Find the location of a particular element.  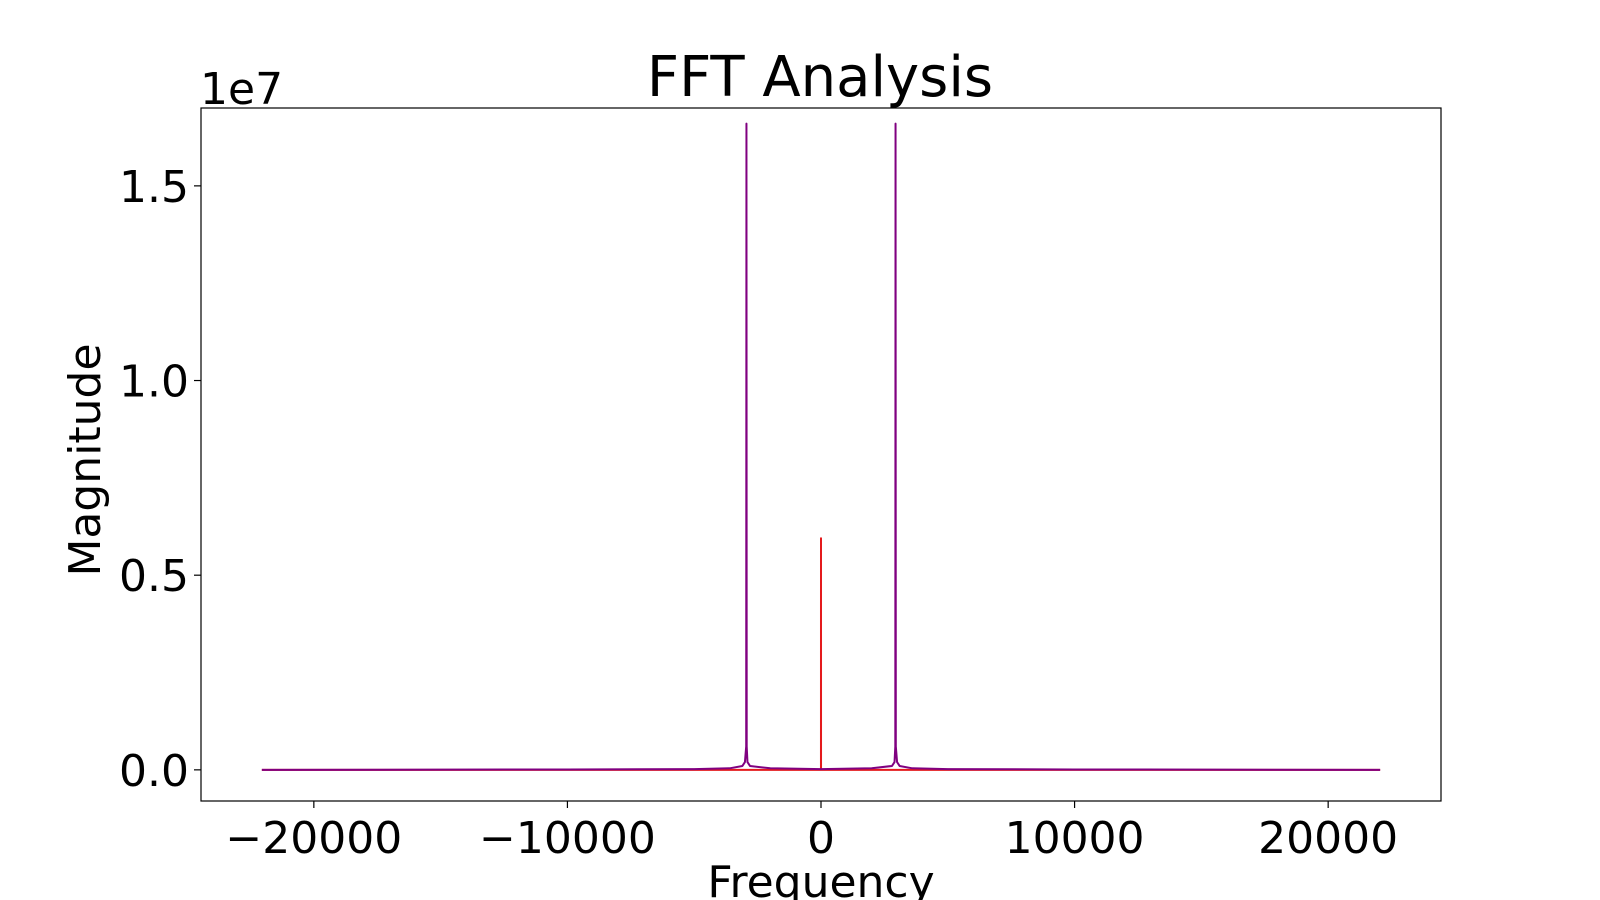

x-tick-label: 20000 is located at coordinates (1328, 838).